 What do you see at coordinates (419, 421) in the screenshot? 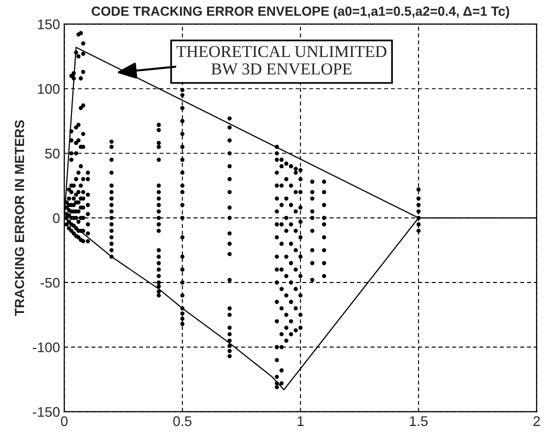
I see `x-tick-label: 1.5` at bounding box center [419, 421].